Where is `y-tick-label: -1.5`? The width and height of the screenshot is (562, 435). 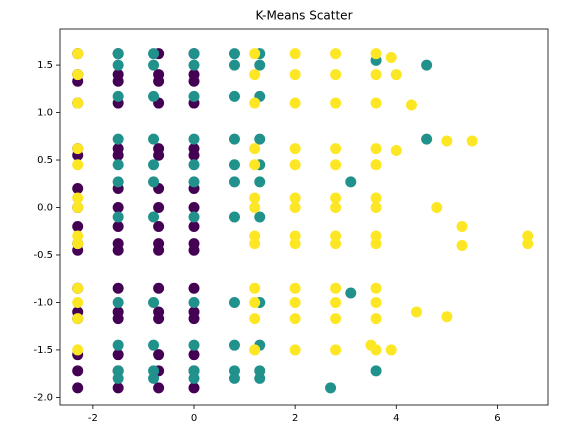
y-tick-label: -1.5 is located at coordinates (43, 350).